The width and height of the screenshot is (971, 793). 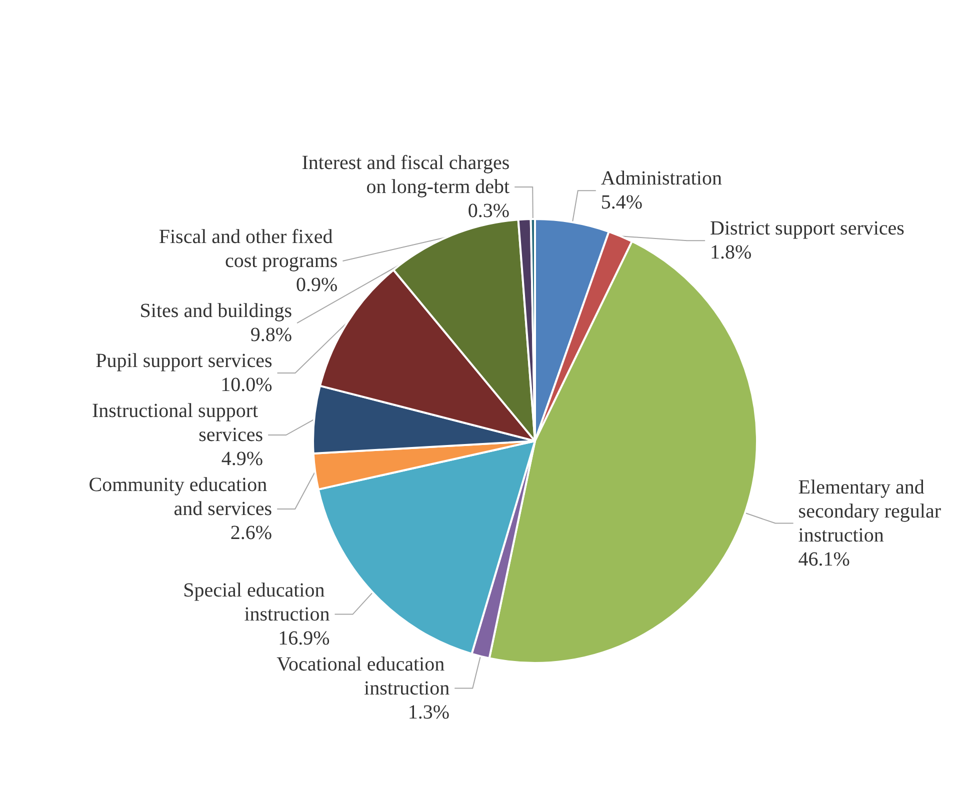 I want to click on slice-label: Administration, so click(x=661, y=179).